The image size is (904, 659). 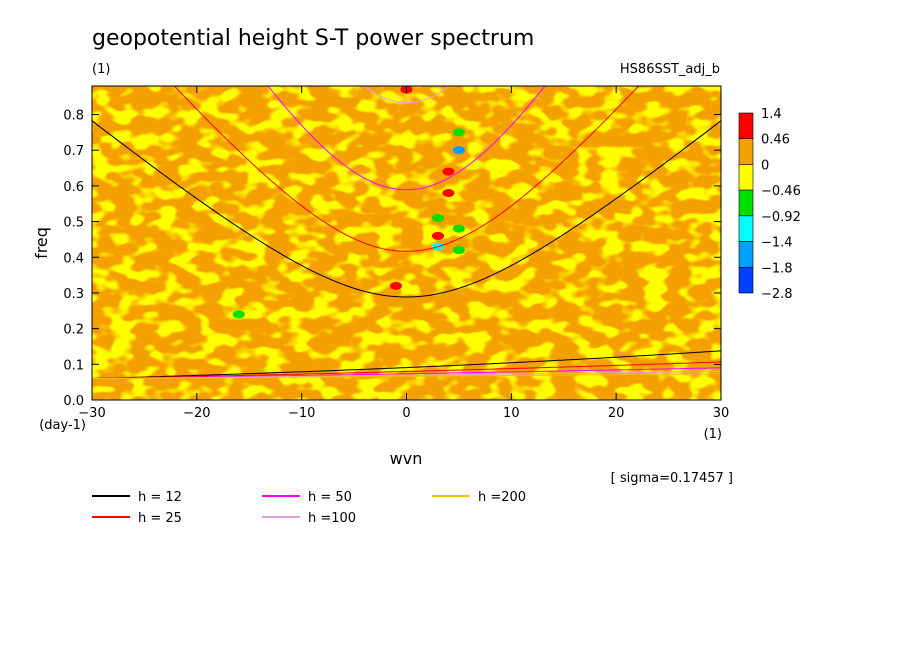 What do you see at coordinates (332, 518) in the screenshot?
I see `legend-label: h =100` at bounding box center [332, 518].